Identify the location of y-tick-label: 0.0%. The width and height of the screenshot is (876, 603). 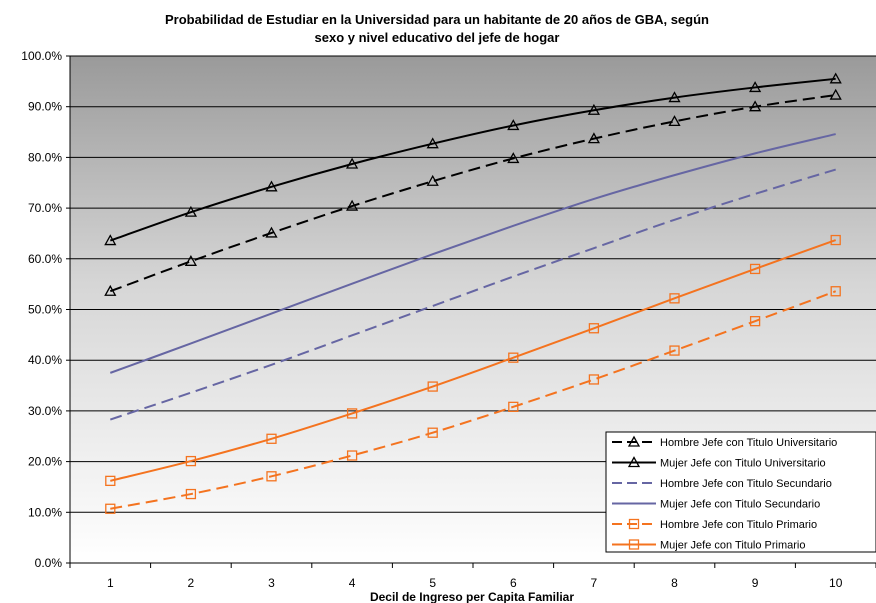
(49, 563).